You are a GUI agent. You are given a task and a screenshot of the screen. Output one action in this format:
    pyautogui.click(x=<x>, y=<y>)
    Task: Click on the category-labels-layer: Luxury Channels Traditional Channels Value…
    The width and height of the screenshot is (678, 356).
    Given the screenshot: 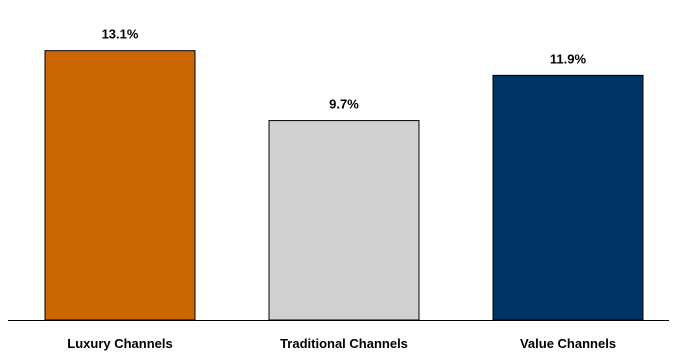 What is the action you would take?
    pyautogui.click(x=341, y=343)
    